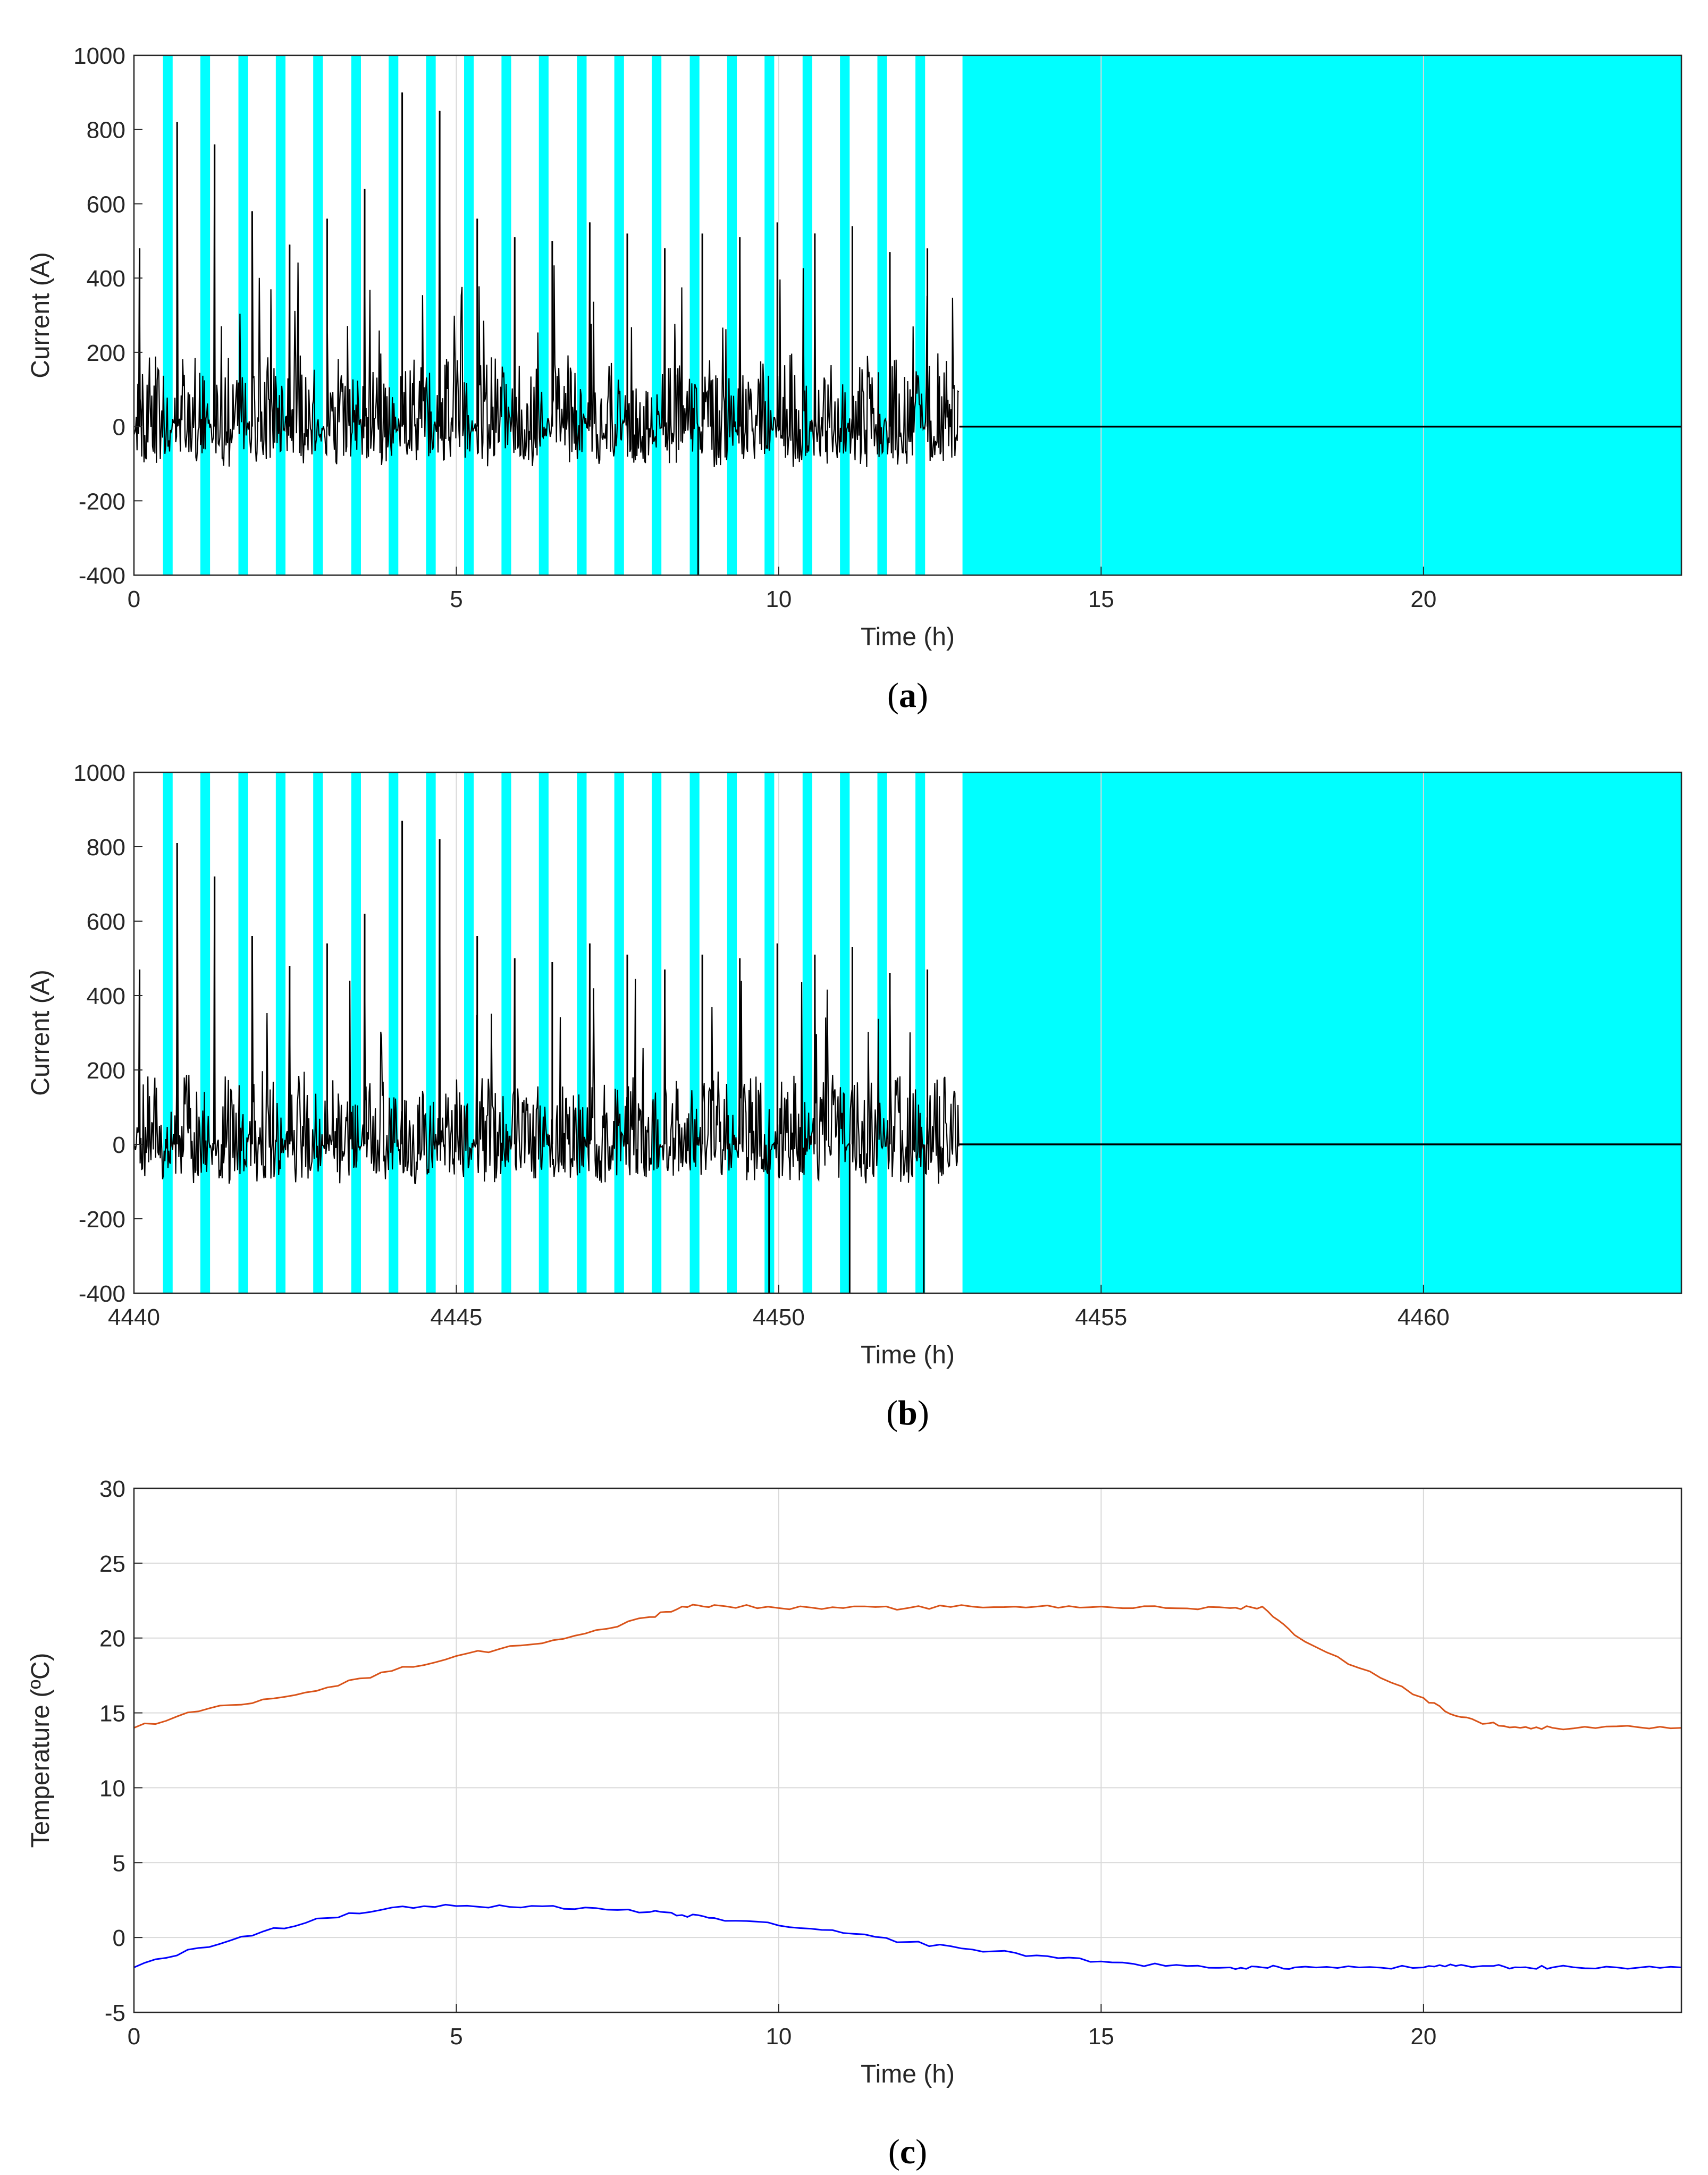 Image resolution: width=1708 pixels, height=2175 pixels. What do you see at coordinates (41, 1750) in the screenshot?
I see `y-axis-title: Temperature (ºC)` at bounding box center [41, 1750].